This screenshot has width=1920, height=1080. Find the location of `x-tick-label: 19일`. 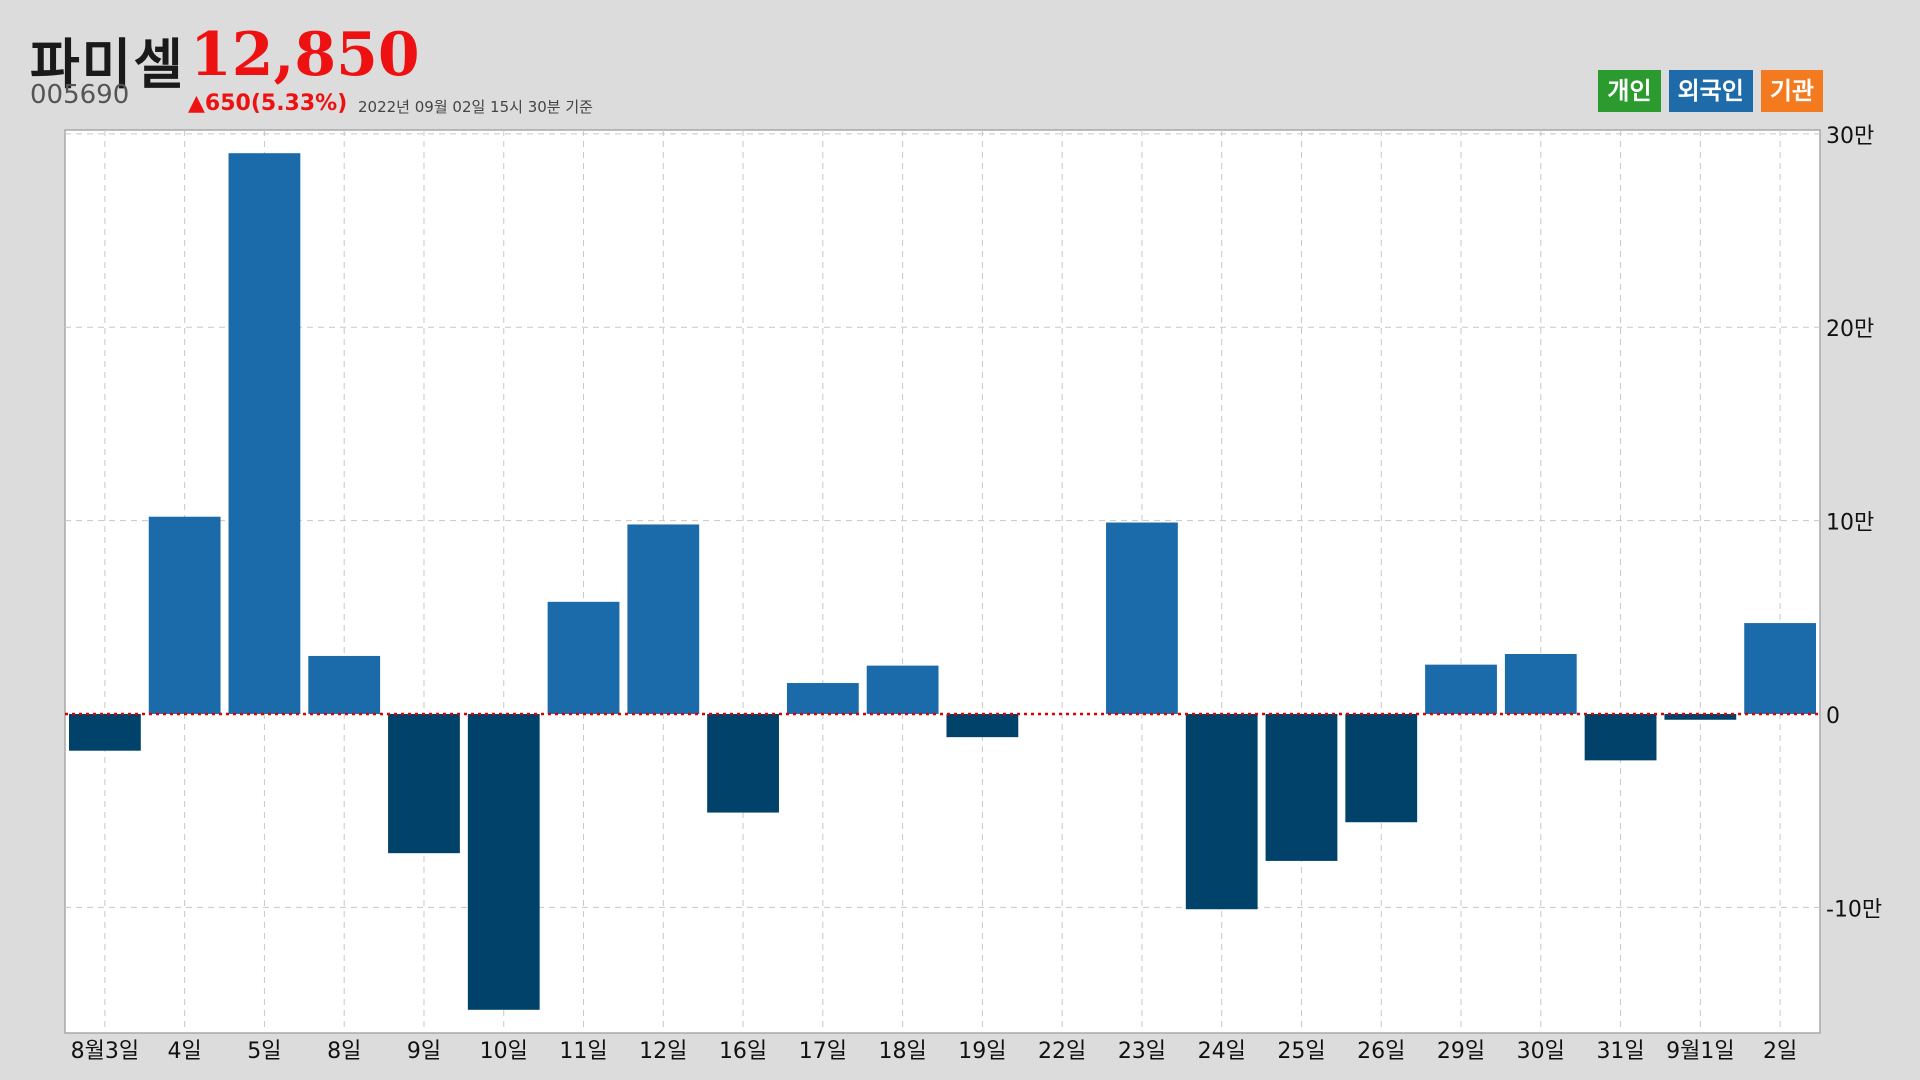

x-tick-label: 19일 is located at coordinates (982, 1051).